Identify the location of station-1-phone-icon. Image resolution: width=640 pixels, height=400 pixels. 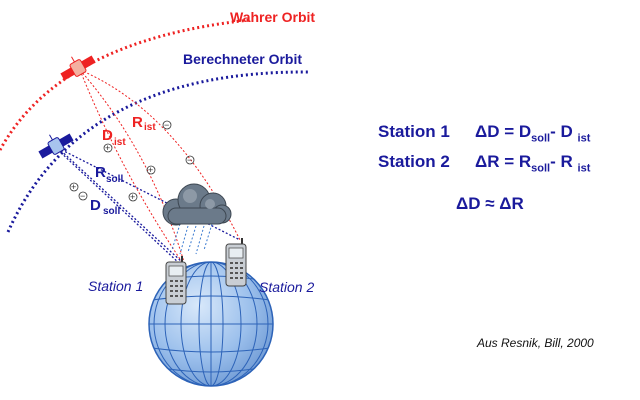
(176, 280).